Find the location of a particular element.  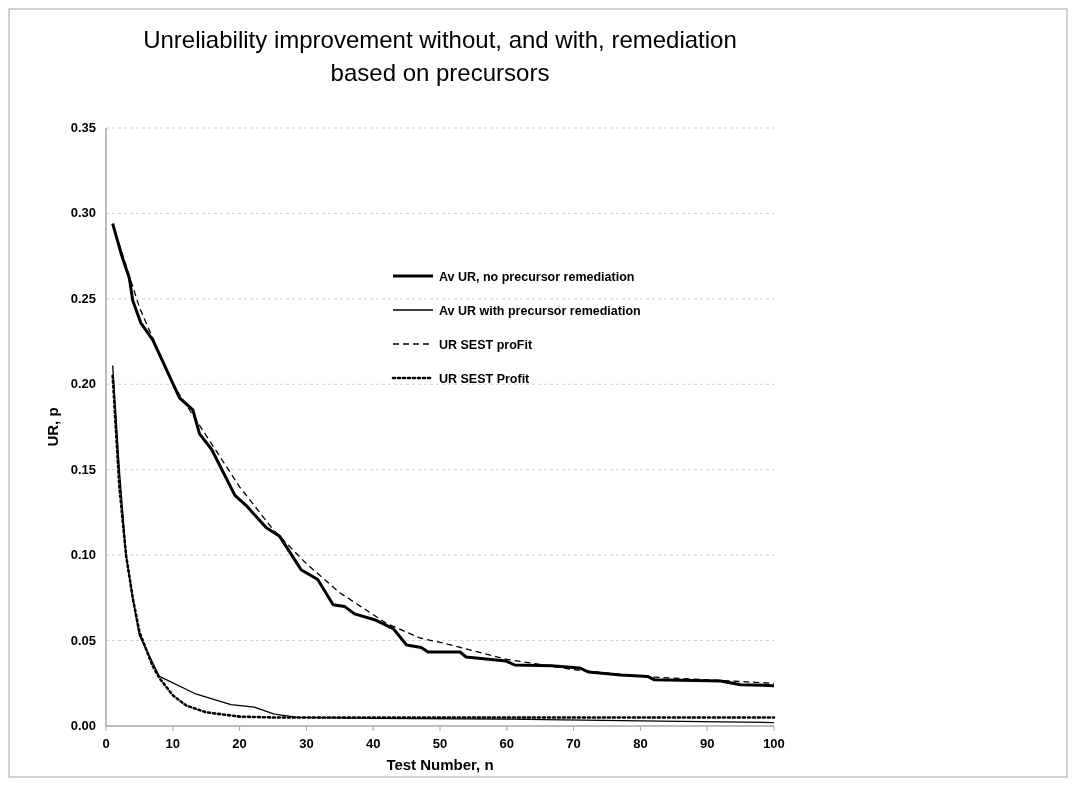

chart-title: Unreliability improvement without, and with, remediation based on precursors is located at coordinates (440, 56).